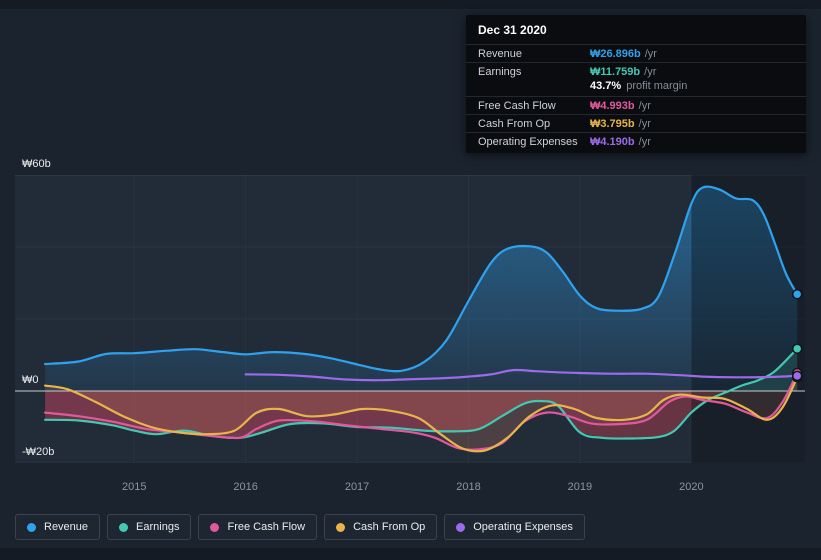  I want to click on revenue-legend-dot-icon, so click(31, 527).